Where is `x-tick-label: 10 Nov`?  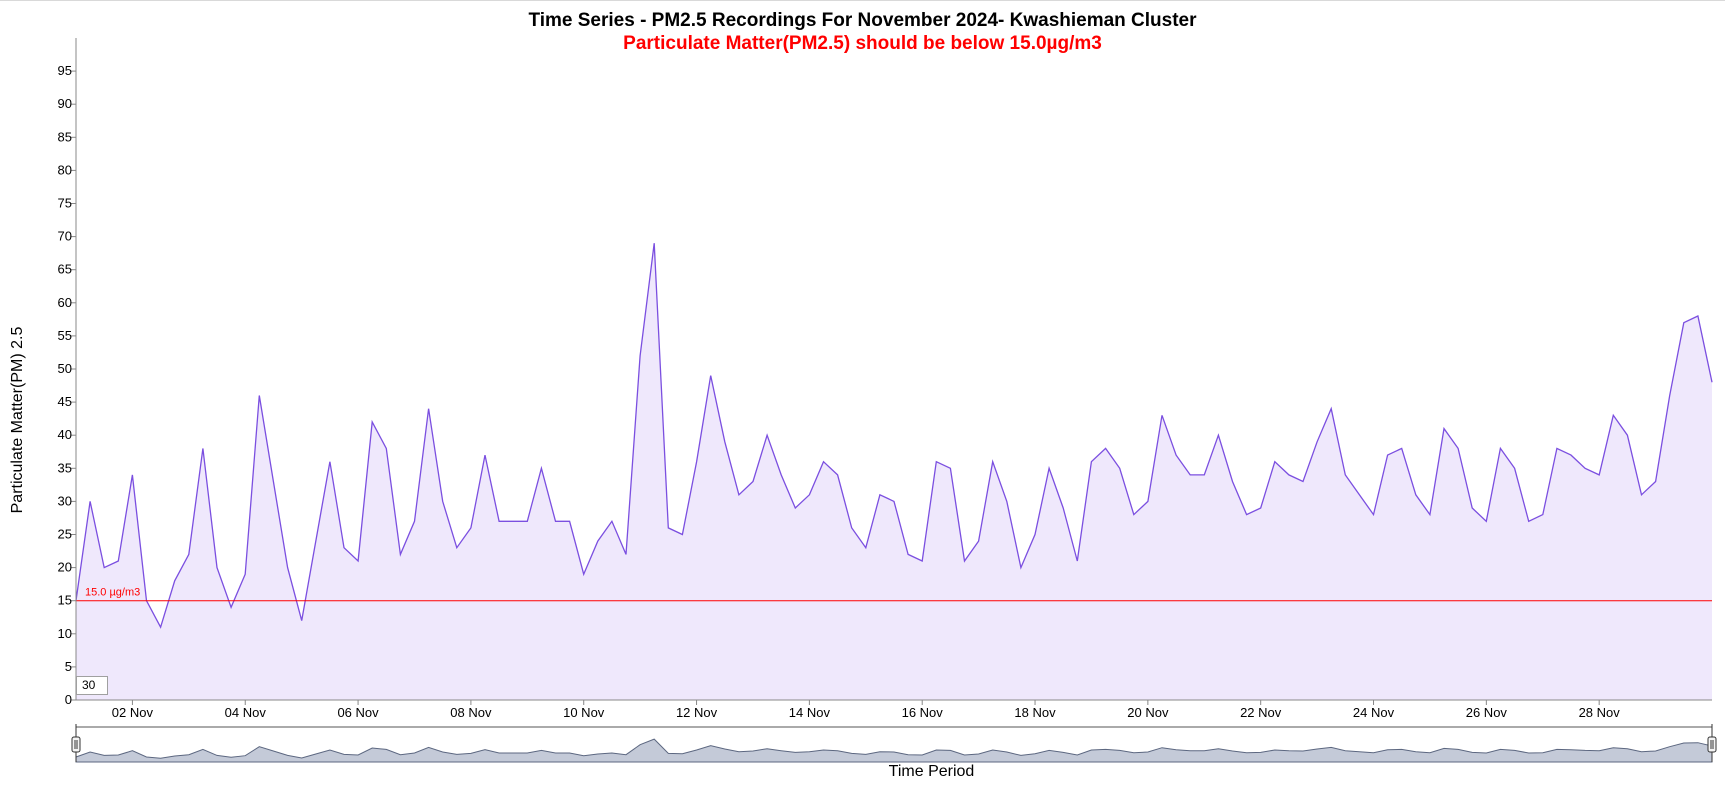 x-tick-label: 10 Nov is located at coordinates (584, 712).